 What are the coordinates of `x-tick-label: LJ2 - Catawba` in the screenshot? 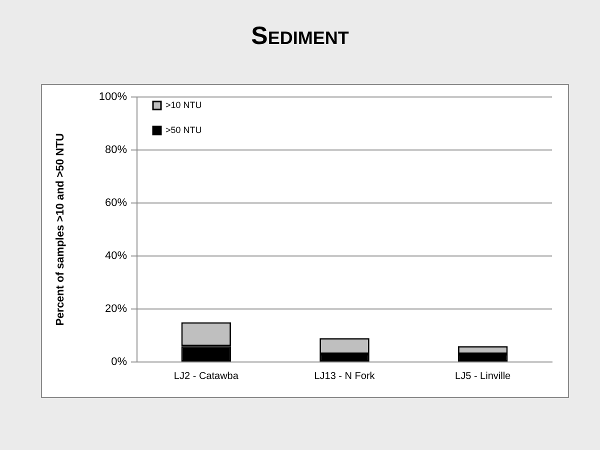 It's located at (206, 376).